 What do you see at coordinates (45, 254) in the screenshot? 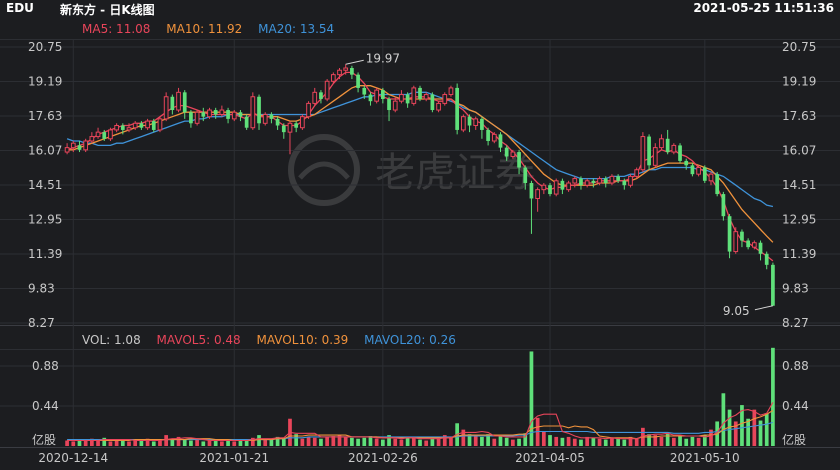
I see `price-tick-left: 11.39` at bounding box center [45, 254].